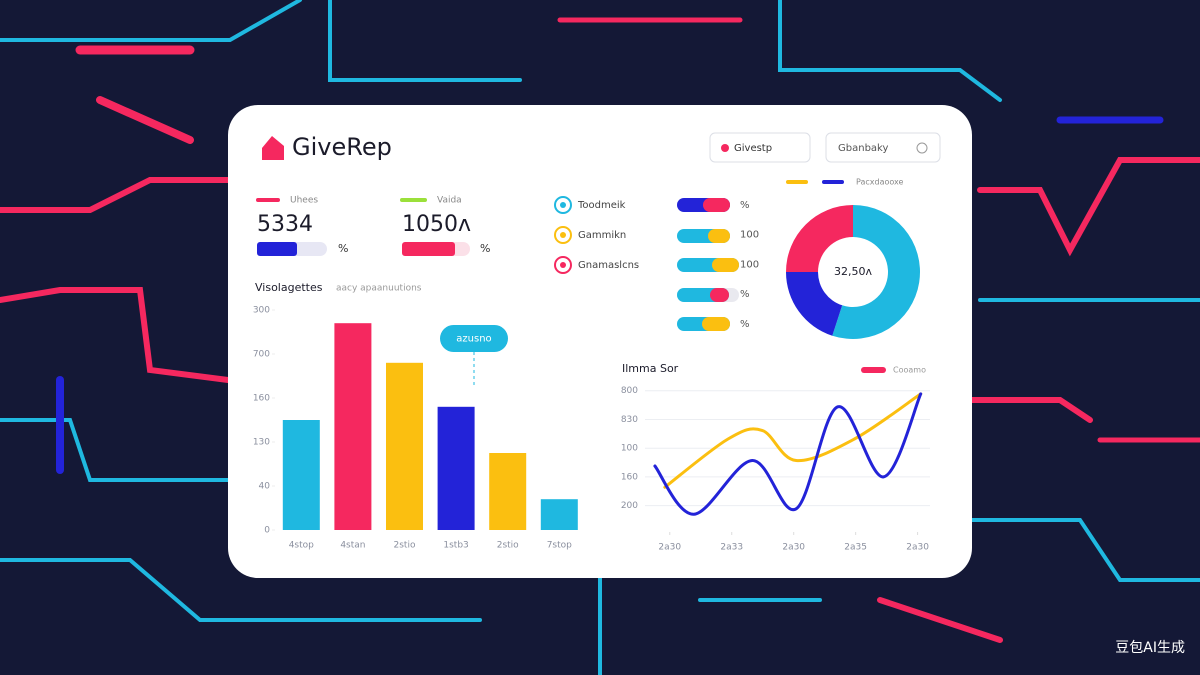 The image size is (1200, 675). I want to click on brand-logo, so click(273, 148).